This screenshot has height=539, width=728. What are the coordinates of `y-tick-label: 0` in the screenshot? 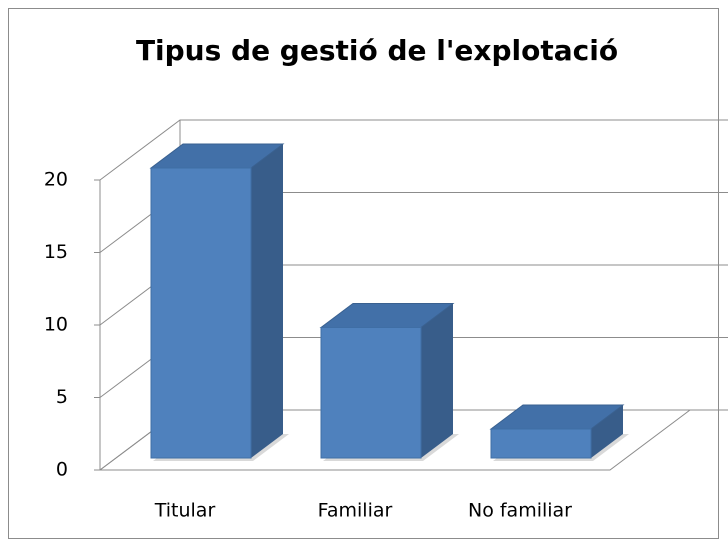 It's located at (62, 470).